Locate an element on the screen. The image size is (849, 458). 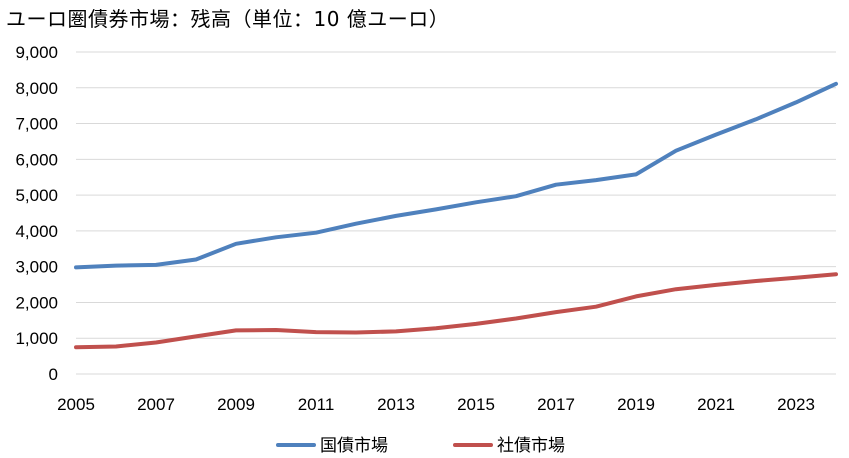
x-tick-label: 2021 is located at coordinates (716, 404).